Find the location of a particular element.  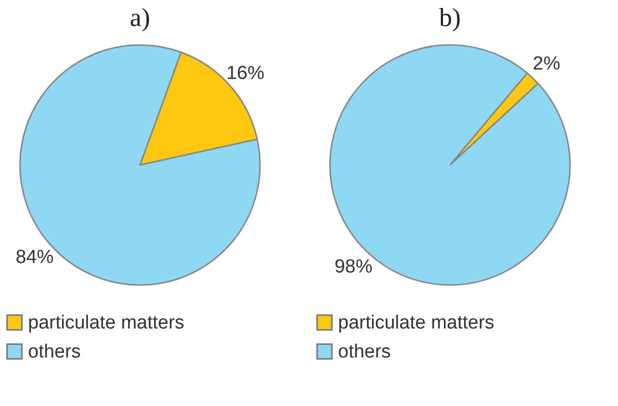

data-label: 98% is located at coordinates (353, 267).